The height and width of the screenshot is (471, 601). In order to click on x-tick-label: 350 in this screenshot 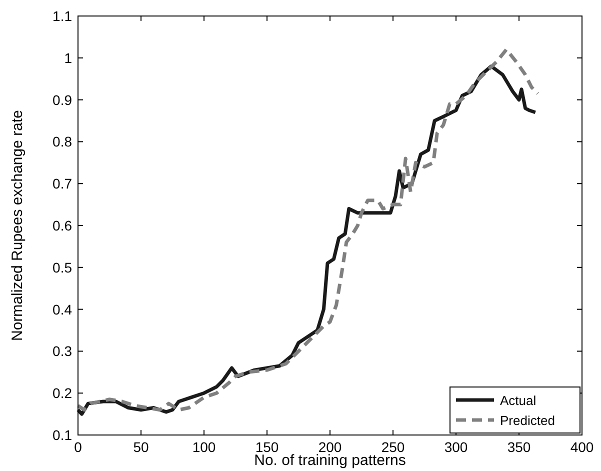, I will do `click(519, 447)`.